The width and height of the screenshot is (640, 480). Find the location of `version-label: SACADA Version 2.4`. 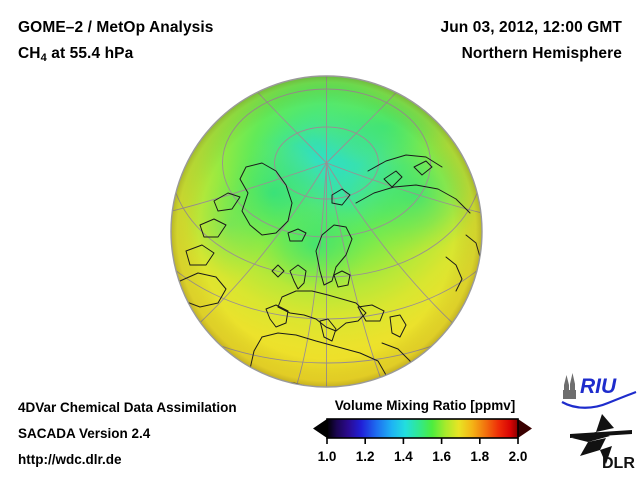

version-label: SACADA Version 2.4 is located at coordinates (84, 433).